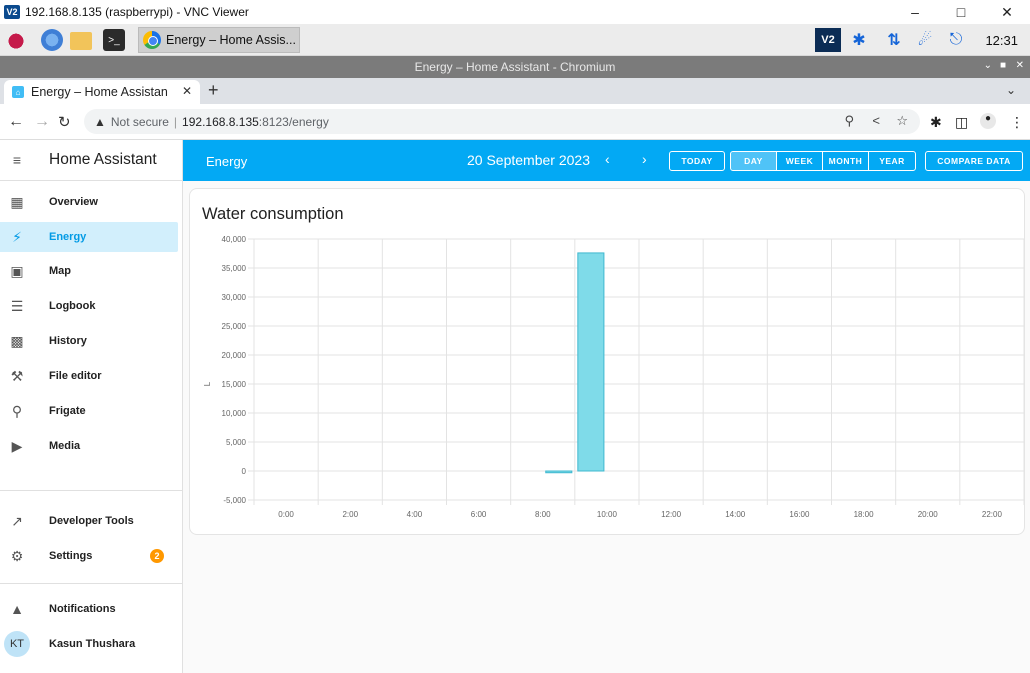  I want to click on y-tick-label: 0, so click(244, 471).